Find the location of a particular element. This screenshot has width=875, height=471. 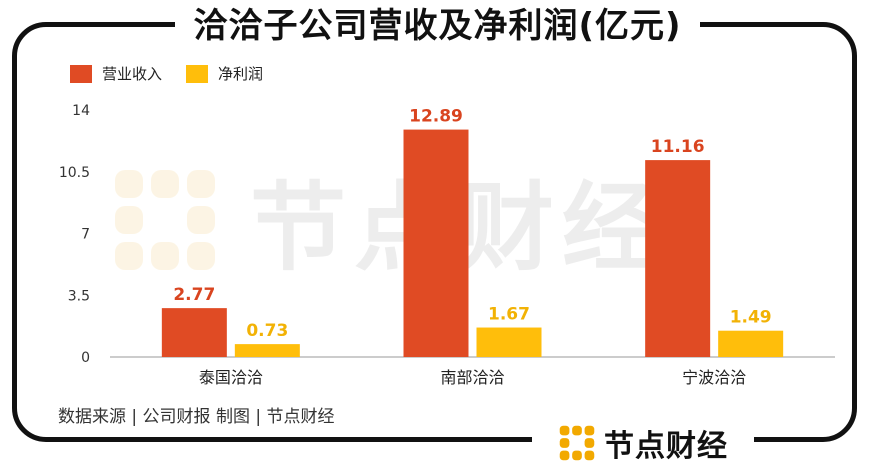

legend-item-profit: 净利润 is located at coordinates (224, 73).